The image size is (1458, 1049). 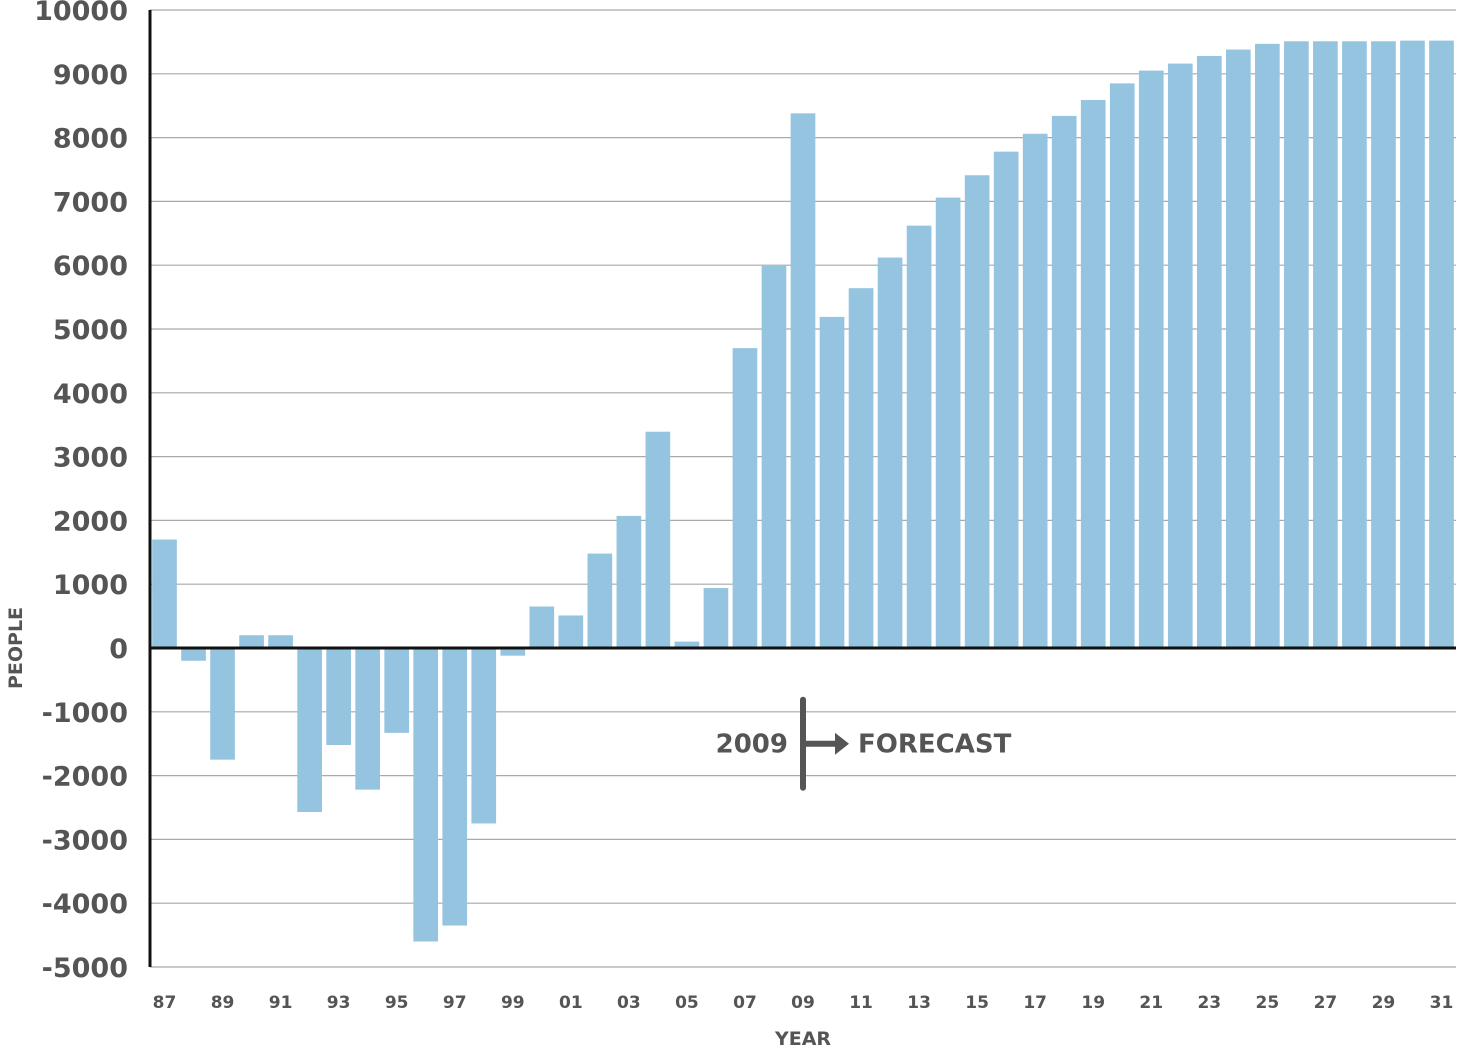 What do you see at coordinates (919, 1003) in the screenshot?
I see `x-tick-label: 13` at bounding box center [919, 1003].